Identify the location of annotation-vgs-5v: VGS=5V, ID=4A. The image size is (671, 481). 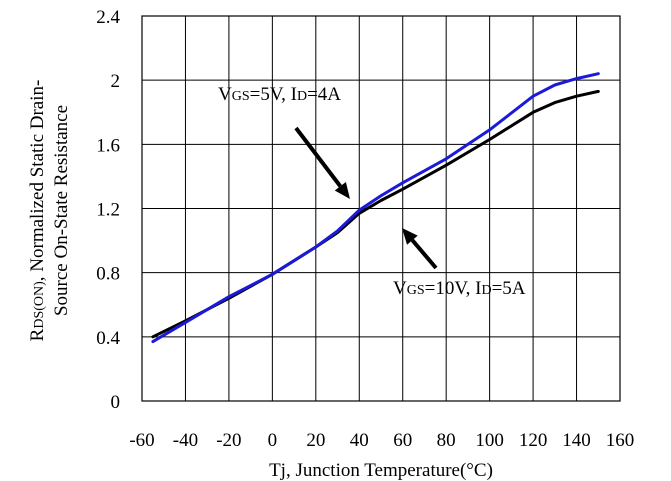
(279, 94).